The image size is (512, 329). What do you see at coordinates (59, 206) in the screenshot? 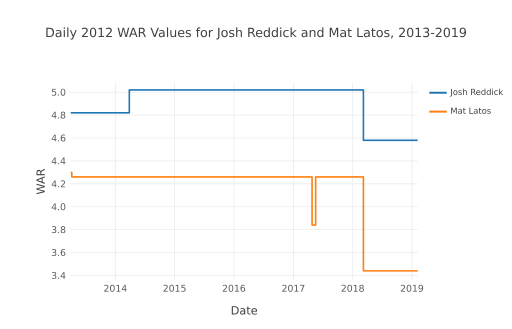
I see `y-tick-label: 4.0` at bounding box center [59, 206].